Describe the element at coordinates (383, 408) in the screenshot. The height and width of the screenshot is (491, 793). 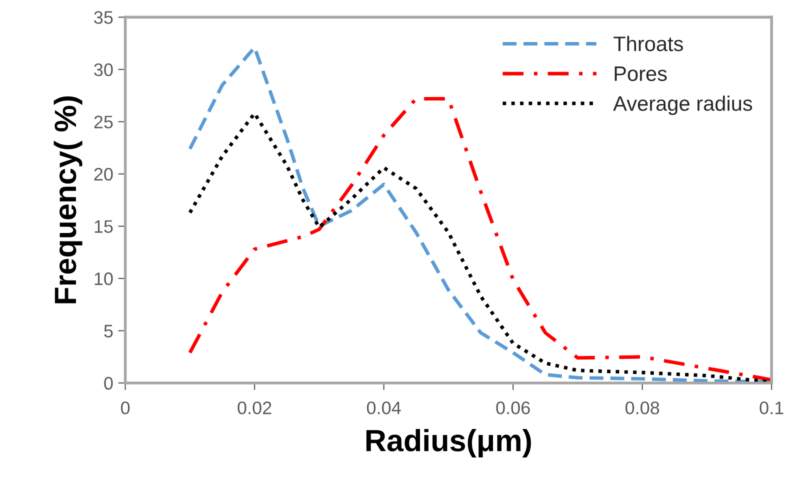
I see `x-tick-label: 0.04` at that location.